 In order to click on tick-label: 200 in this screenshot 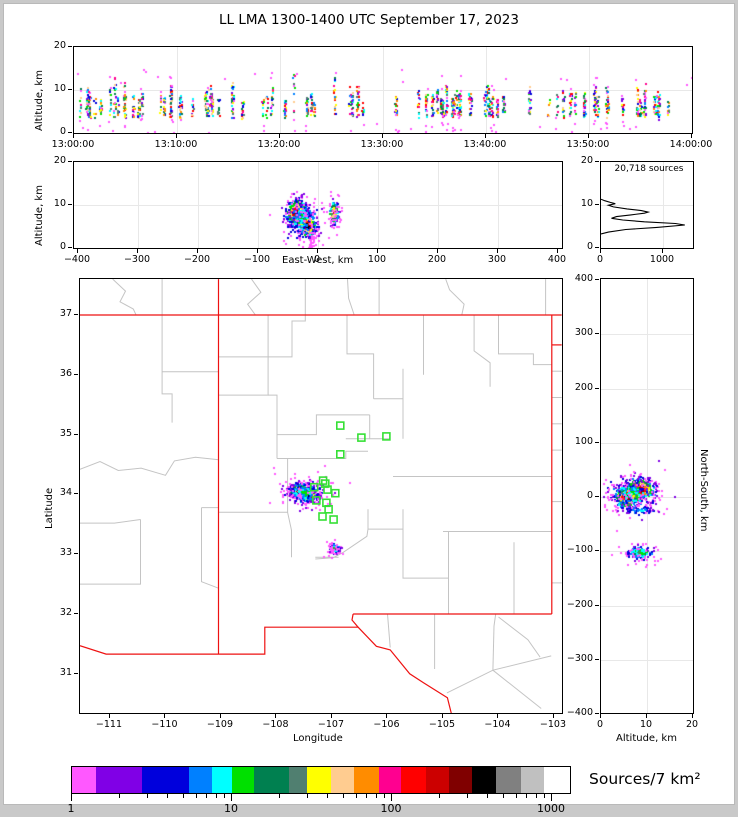, I will do `click(437, 259)`.